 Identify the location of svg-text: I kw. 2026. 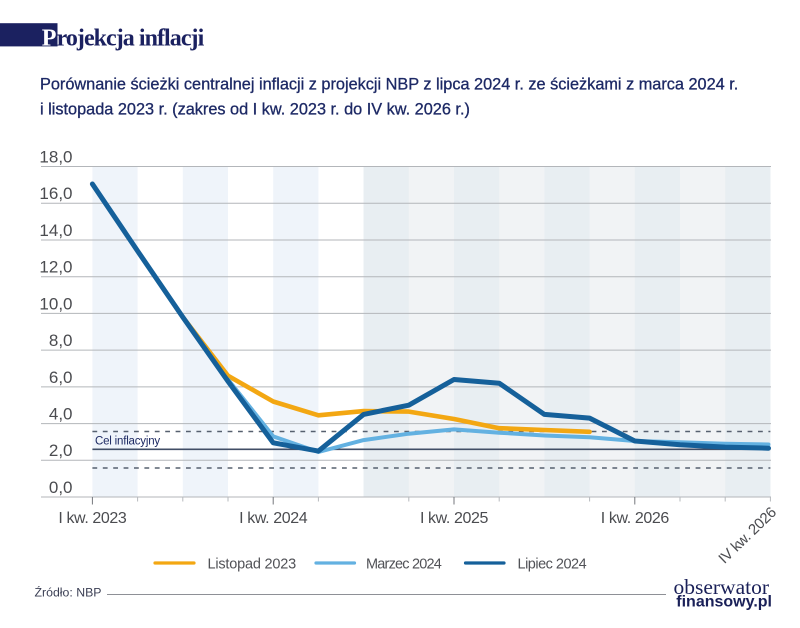
(635, 518).